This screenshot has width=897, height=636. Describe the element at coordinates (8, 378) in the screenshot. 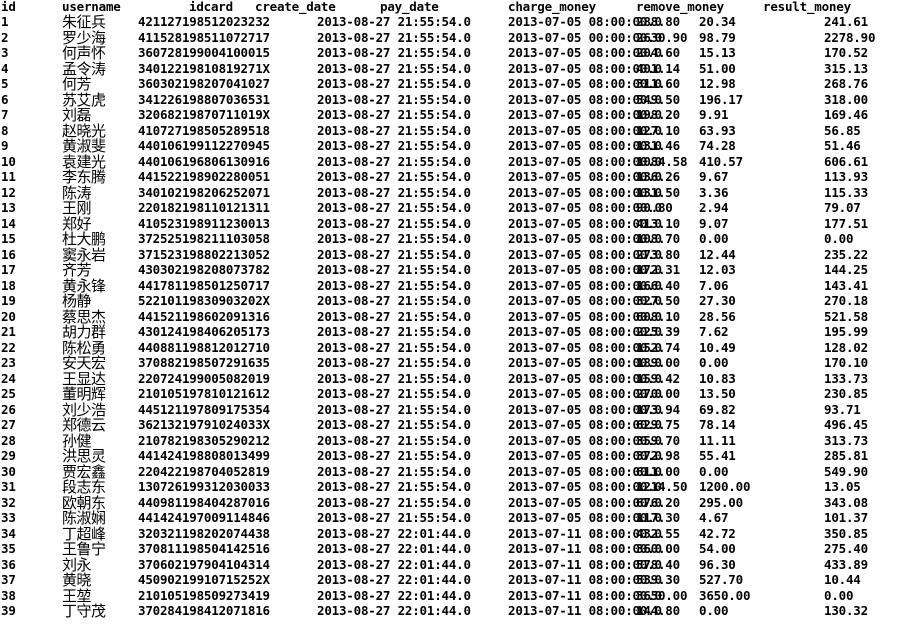

I see `cell-id: 24` at that location.